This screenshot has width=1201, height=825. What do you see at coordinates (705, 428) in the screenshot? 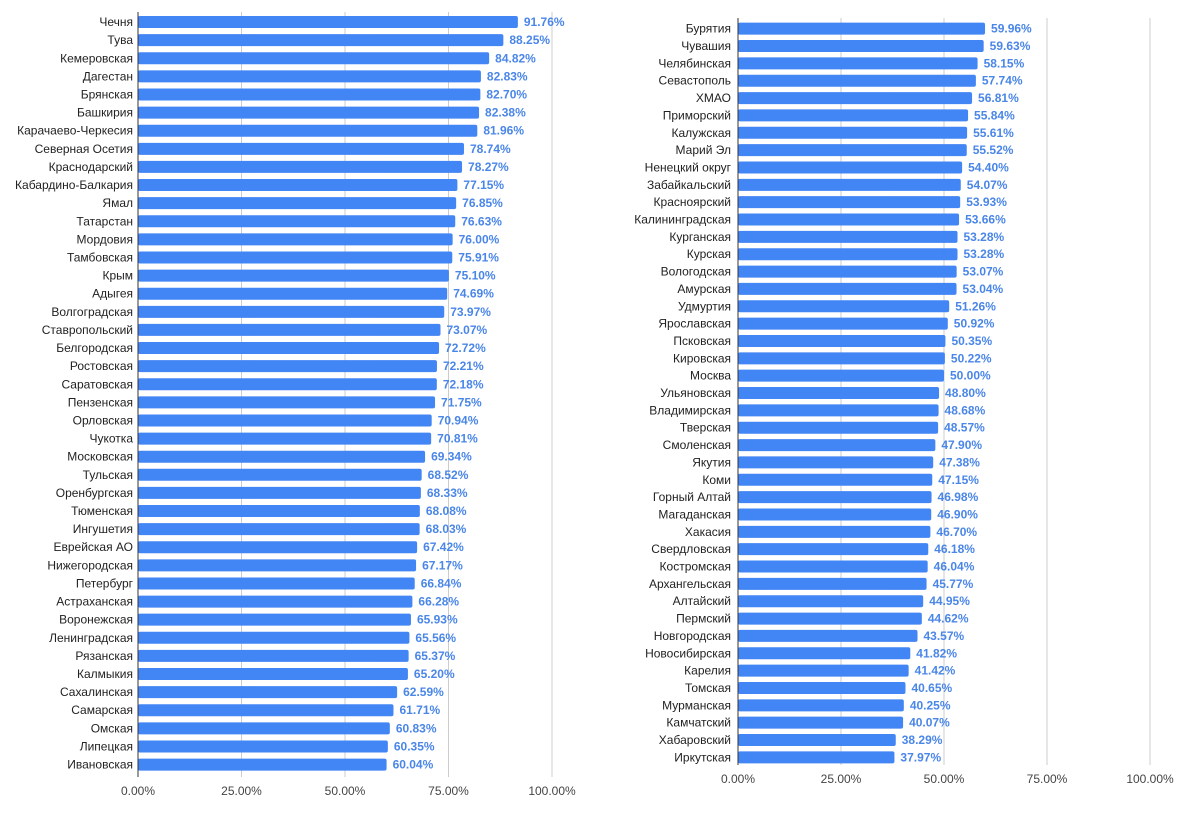
I see `category-label: Тверская` at bounding box center [705, 428].